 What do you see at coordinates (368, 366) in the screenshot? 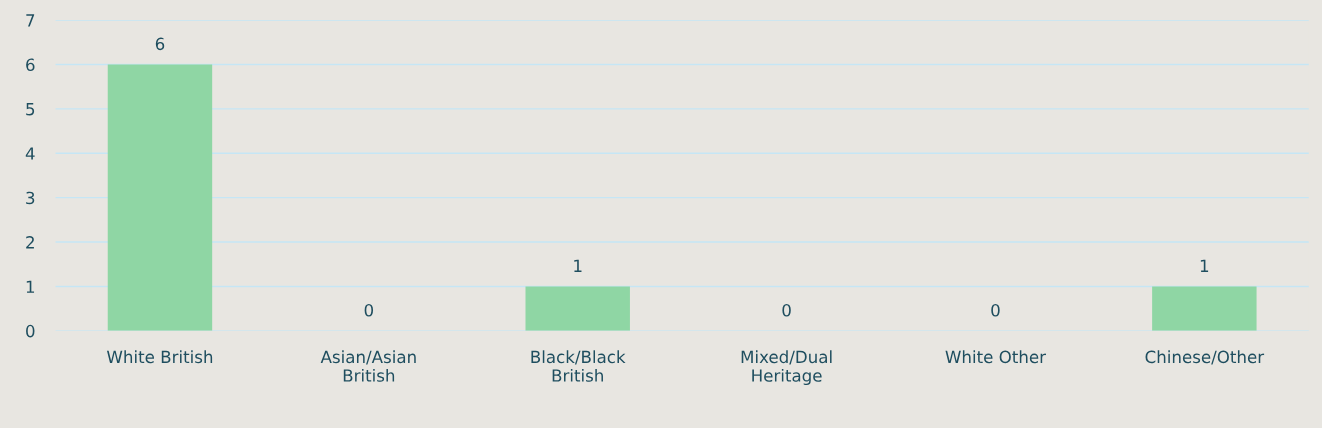
I see `x-tick-label: Asian/Asian British` at bounding box center [368, 366].